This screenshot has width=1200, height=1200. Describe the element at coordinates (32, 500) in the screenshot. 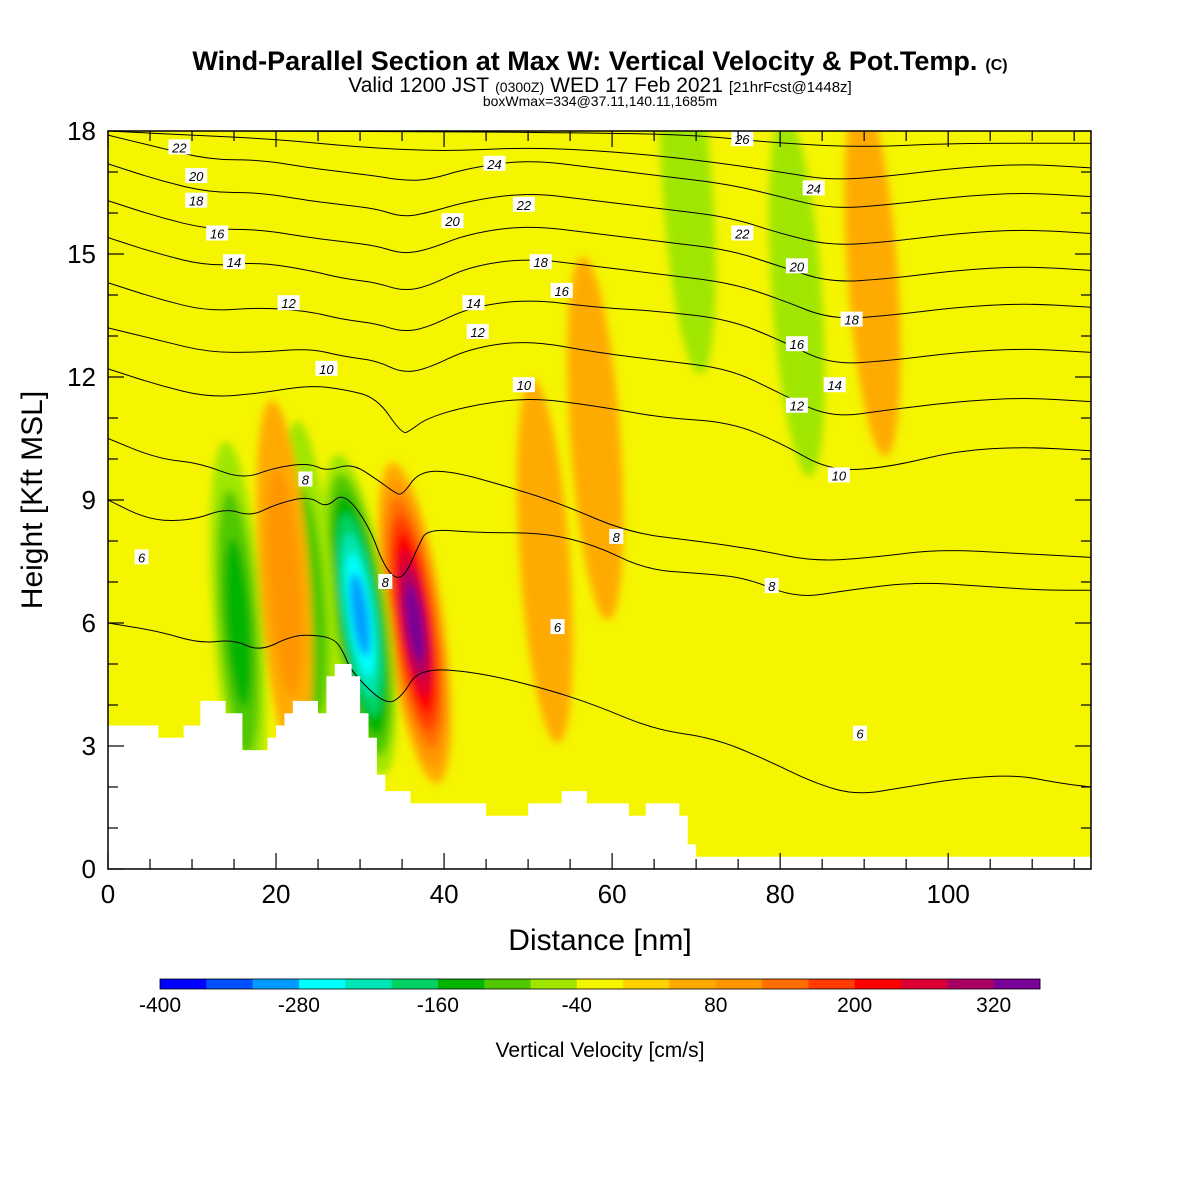

I see `y-axis-label: Height [Kft MSL]` at that location.